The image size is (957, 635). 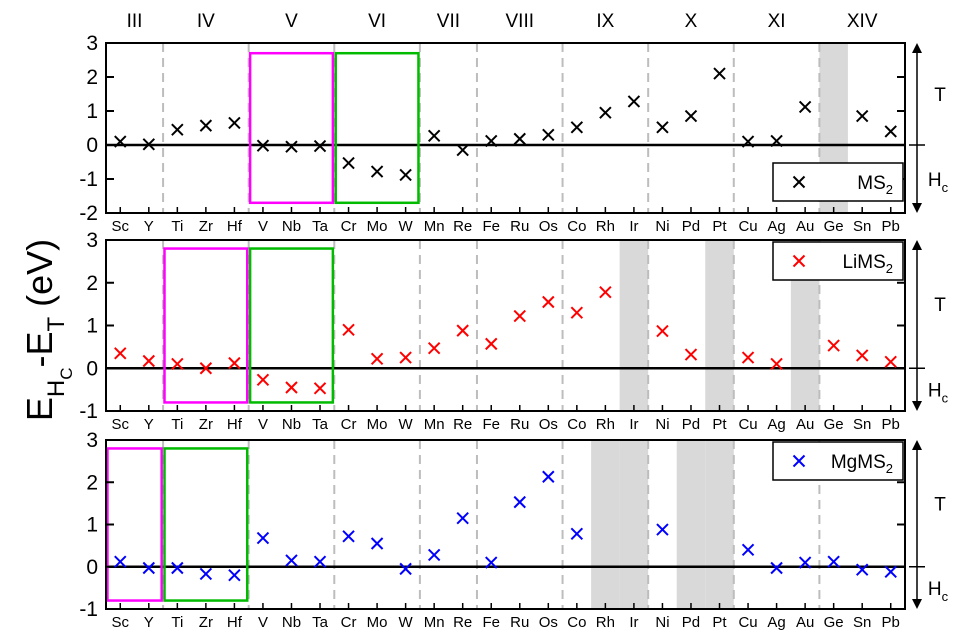 I want to click on x-tick-label: Zr, so click(x=206, y=622).